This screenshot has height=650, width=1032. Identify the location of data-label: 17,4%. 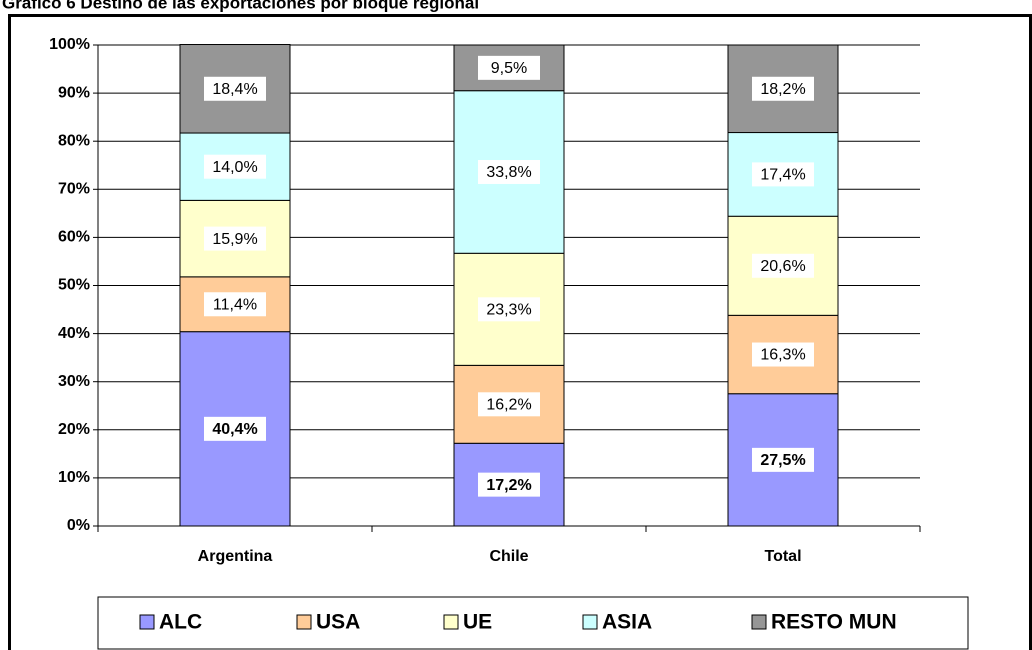
(782, 175).